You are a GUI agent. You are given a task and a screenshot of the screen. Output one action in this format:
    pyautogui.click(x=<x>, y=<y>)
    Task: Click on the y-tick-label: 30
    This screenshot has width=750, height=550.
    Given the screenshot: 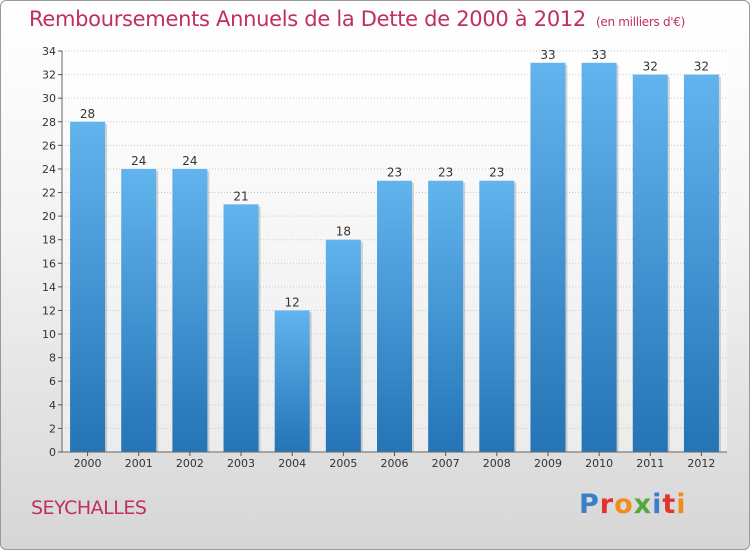 What is the action you would take?
    pyautogui.click(x=49, y=98)
    